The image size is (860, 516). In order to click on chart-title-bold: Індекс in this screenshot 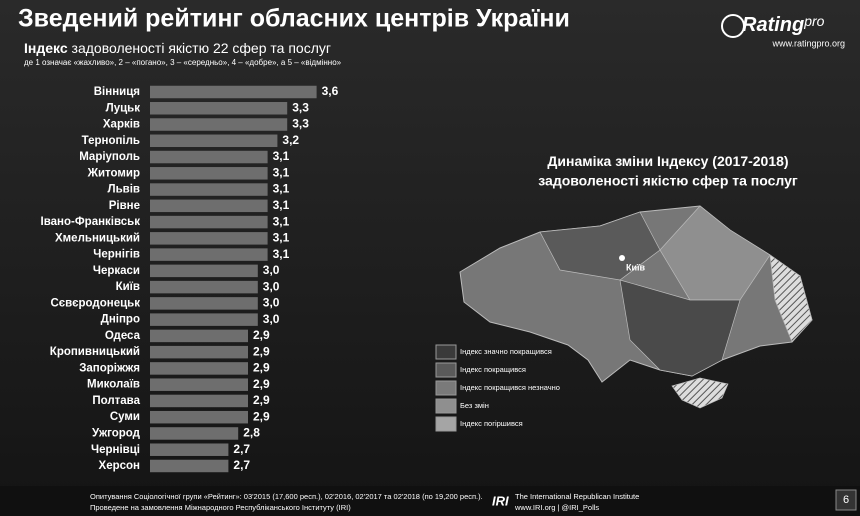, I will do `click(46, 48)`.